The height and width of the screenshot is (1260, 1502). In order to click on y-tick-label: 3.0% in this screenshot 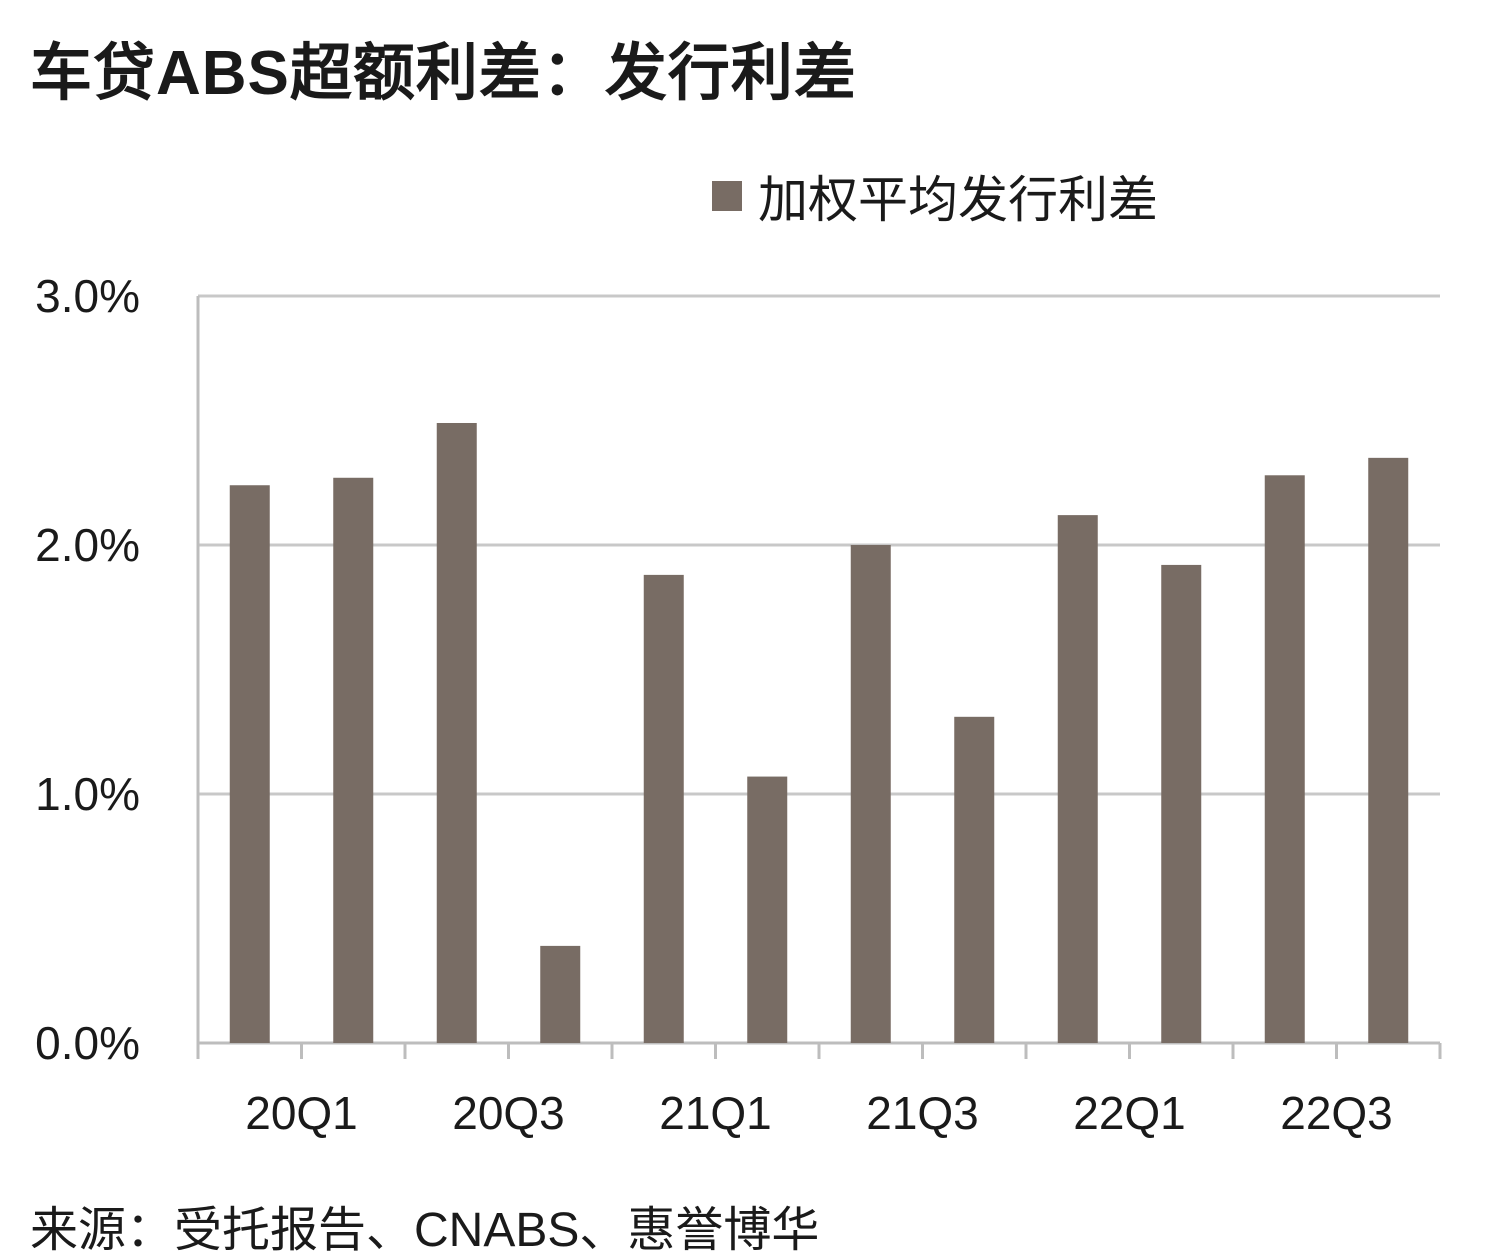, I will do `click(87, 296)`.